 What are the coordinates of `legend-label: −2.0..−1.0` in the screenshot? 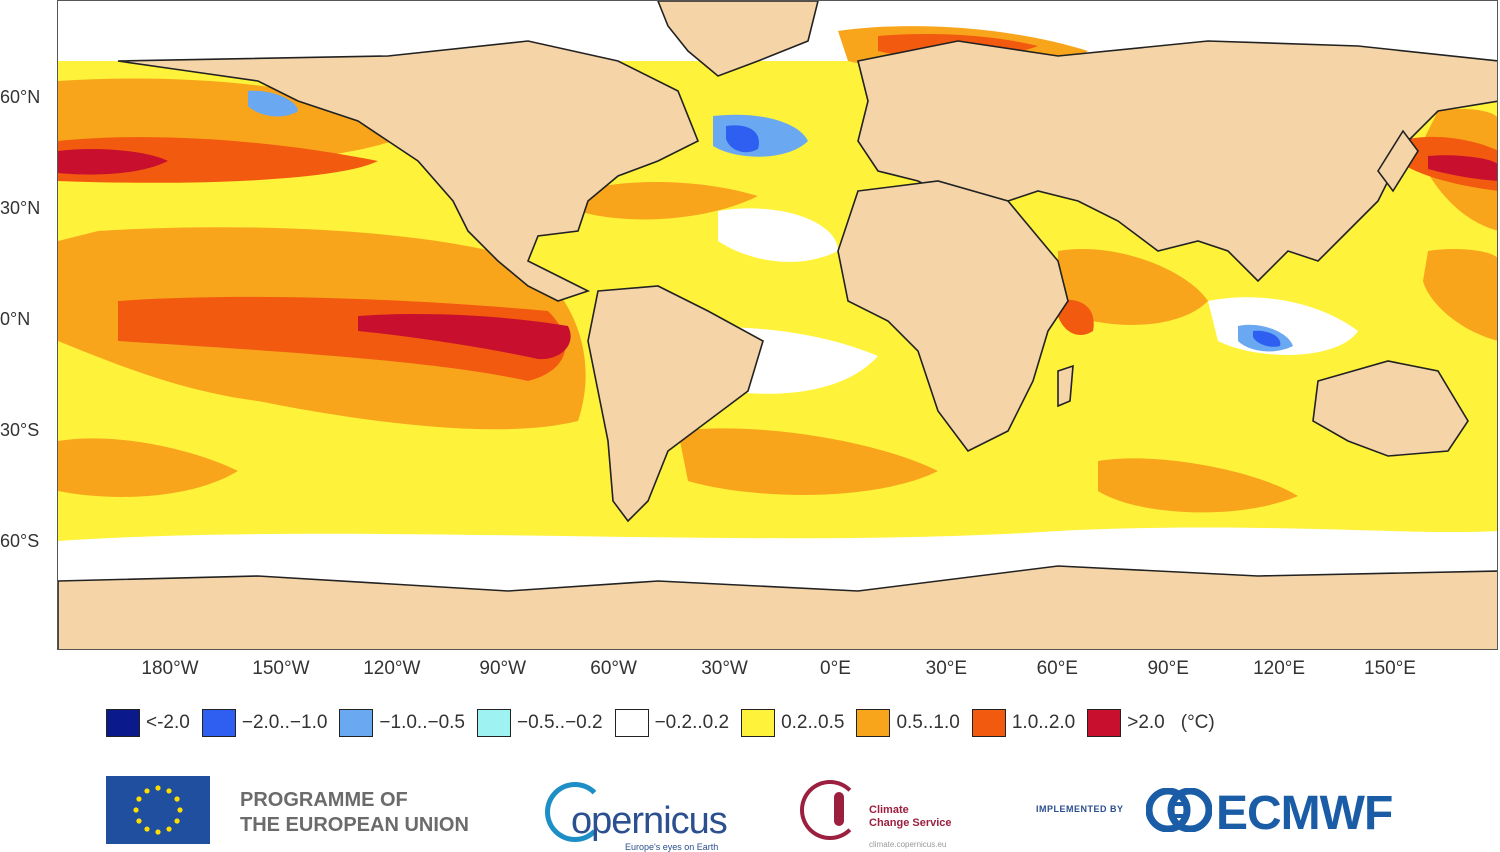 It's located at (284, 722).